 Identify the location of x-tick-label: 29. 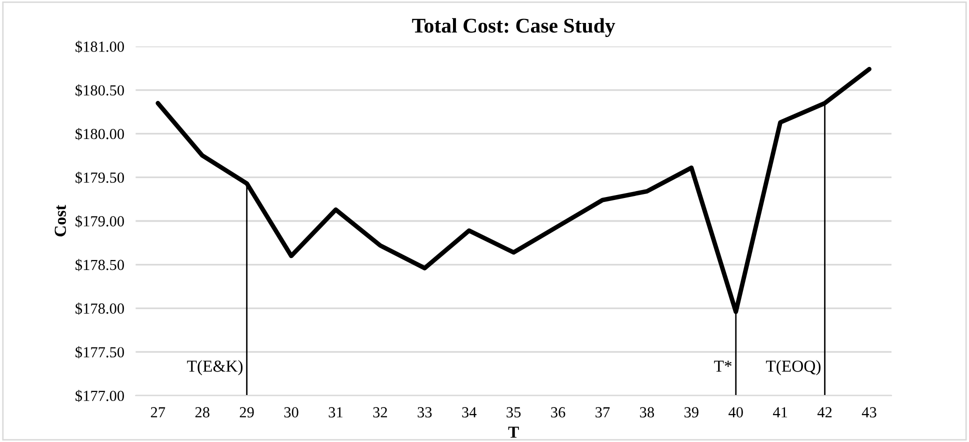
(247, 412).